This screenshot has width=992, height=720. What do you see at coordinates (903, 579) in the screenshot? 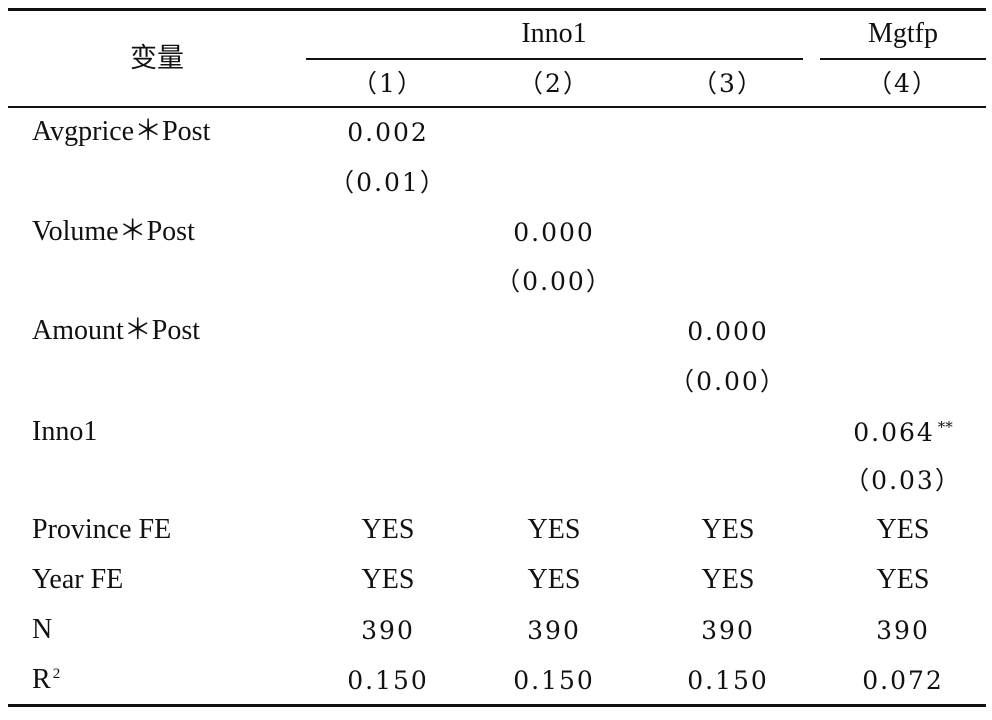
I see `year-fe-col4: YES` at bounding box center [903, 579].